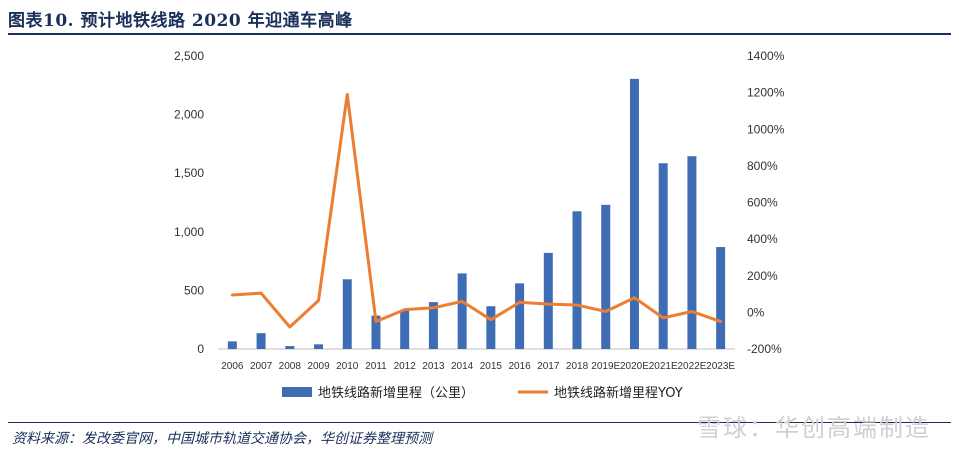 The height and width of the screenshot is (452, 959). What do you see at coordinates (634, 366) in the screenshot?
I see `x-tick-label: 2020E` at bounding box center [634, 366].